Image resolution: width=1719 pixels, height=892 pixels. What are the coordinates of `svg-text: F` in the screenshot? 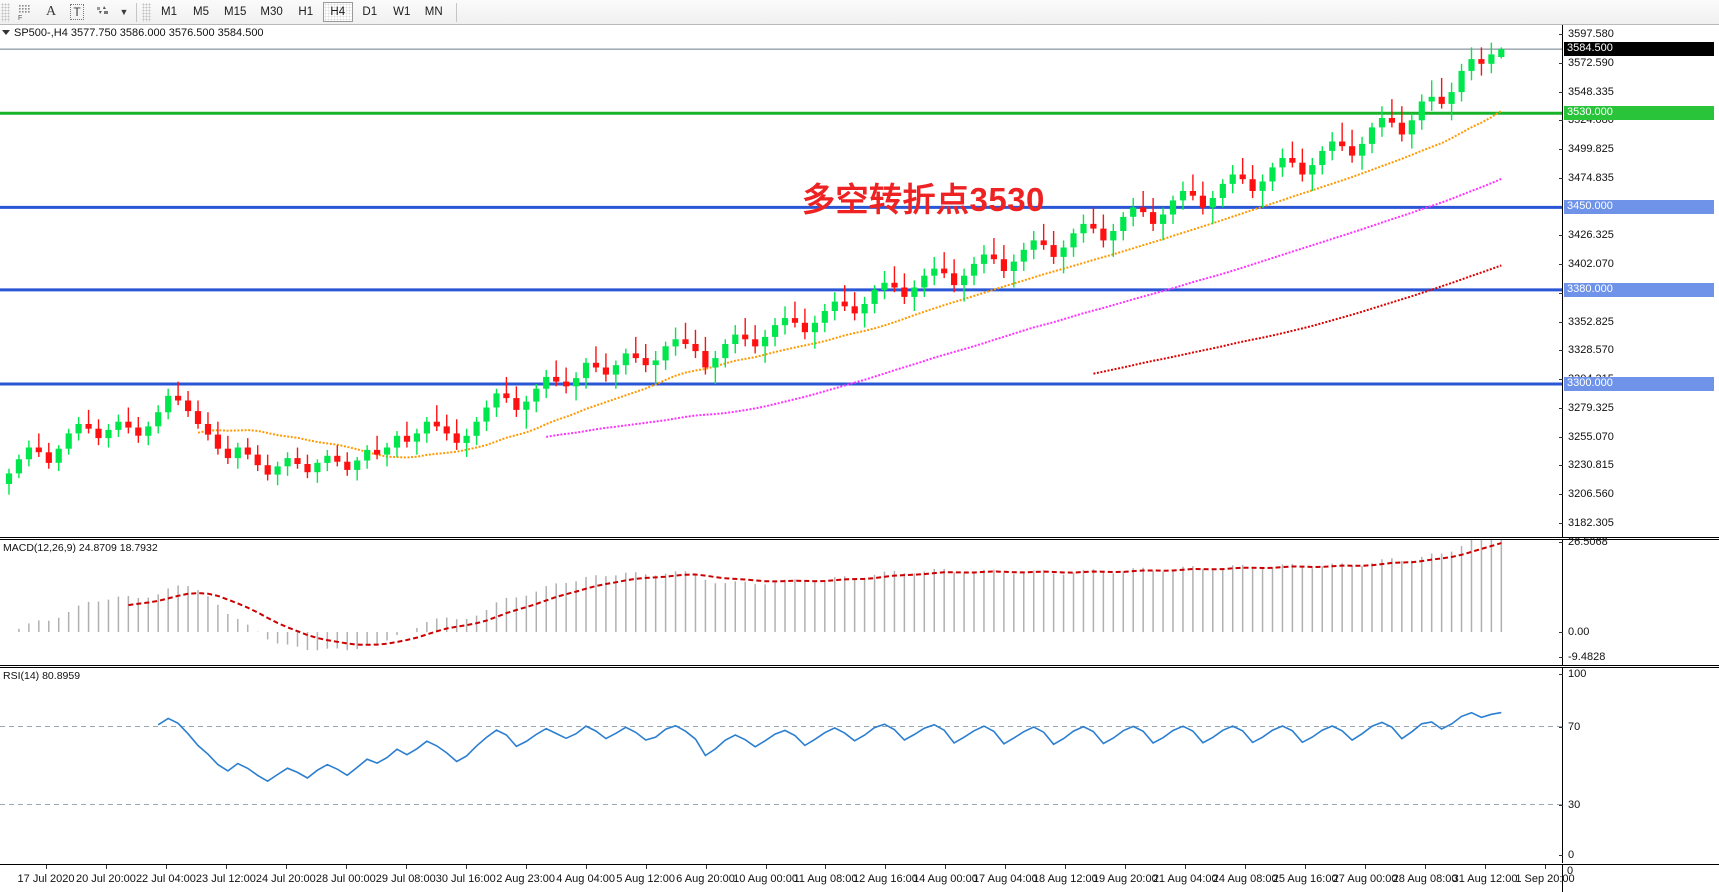 It's located at (20, 17).